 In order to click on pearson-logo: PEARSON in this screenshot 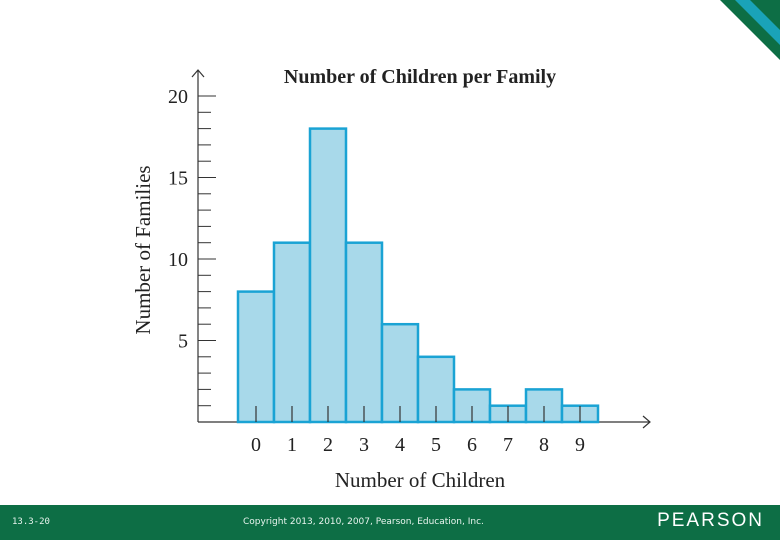, I will do `click(710, 520)`.